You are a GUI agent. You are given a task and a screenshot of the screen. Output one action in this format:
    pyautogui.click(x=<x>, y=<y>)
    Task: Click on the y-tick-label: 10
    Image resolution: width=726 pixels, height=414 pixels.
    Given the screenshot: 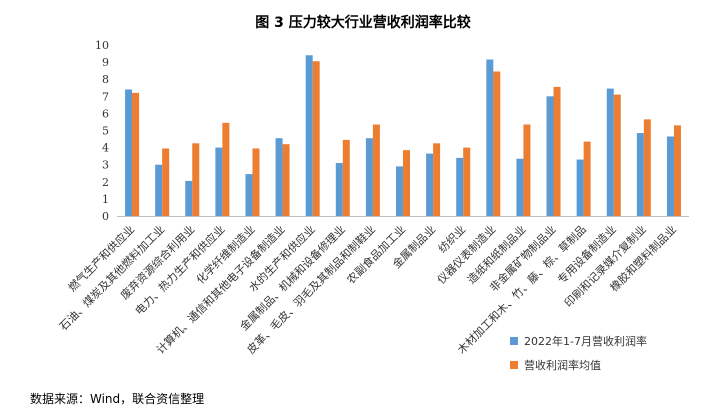 What is the action you would take?
    pyautogui.click(x=102, y=45)
    